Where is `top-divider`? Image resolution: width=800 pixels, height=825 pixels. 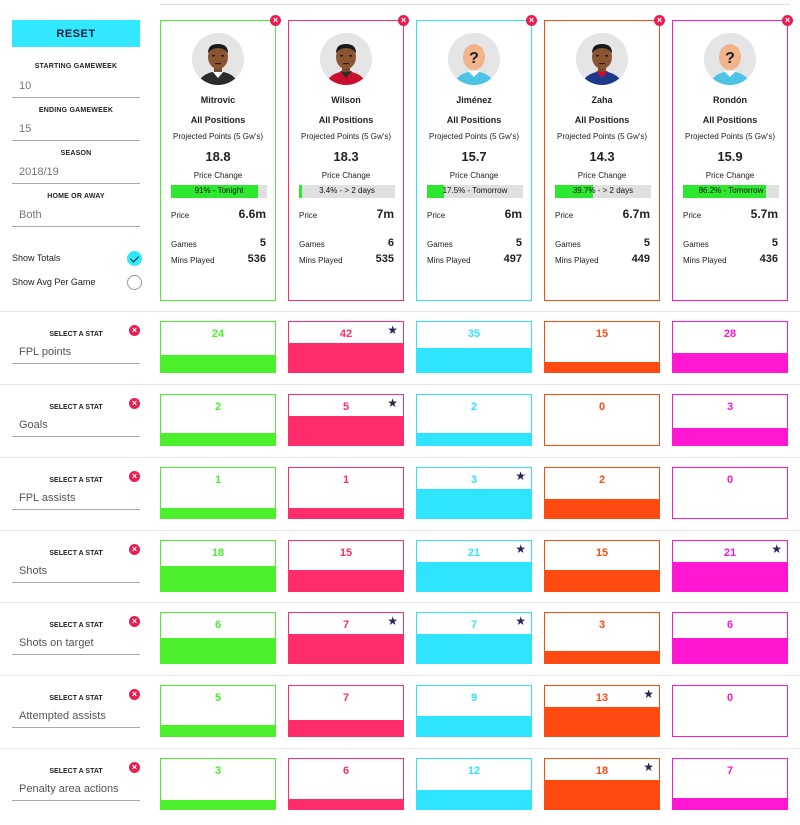
top-divider is located at coordinates (475, 4).